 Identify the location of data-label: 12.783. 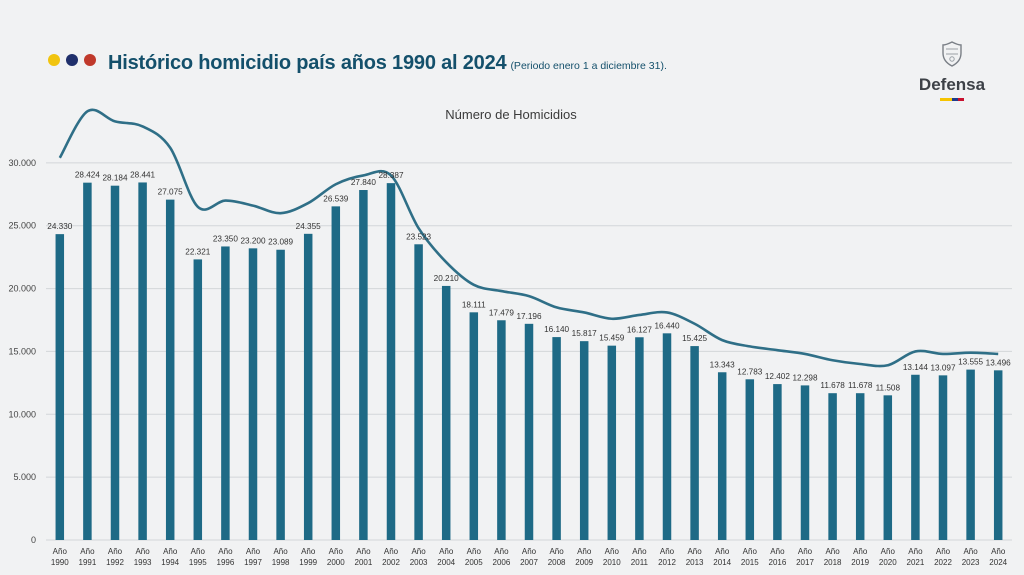
(749, 371).